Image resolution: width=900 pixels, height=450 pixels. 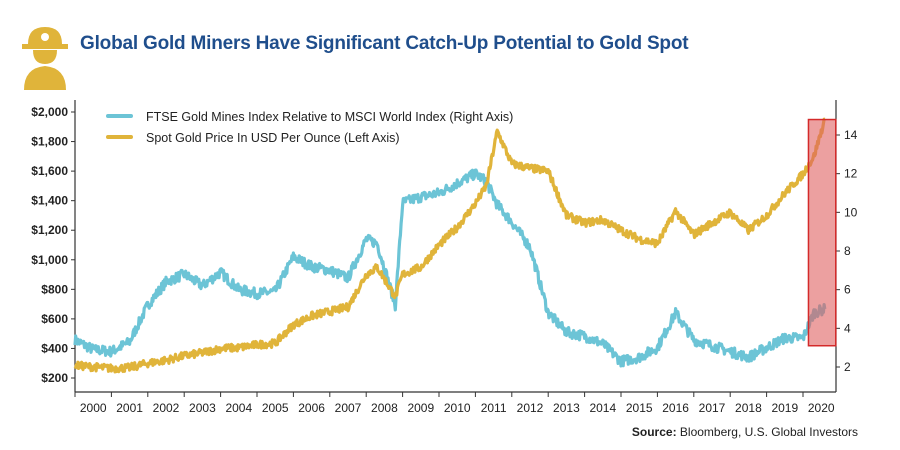 What do you see at coordinates (311, 408) in the screenshot?
I see `x-tick-label: 2006` at bounding box center [311, 408].